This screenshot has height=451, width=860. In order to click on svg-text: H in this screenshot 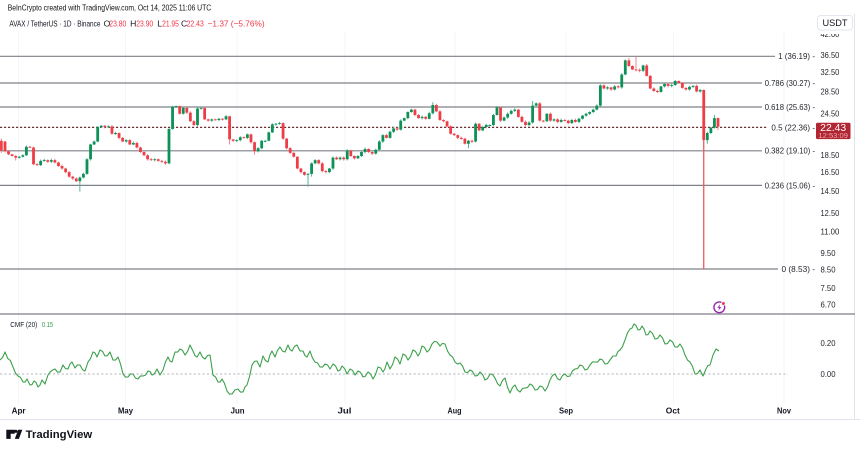, I will do `click(133, 23)`.